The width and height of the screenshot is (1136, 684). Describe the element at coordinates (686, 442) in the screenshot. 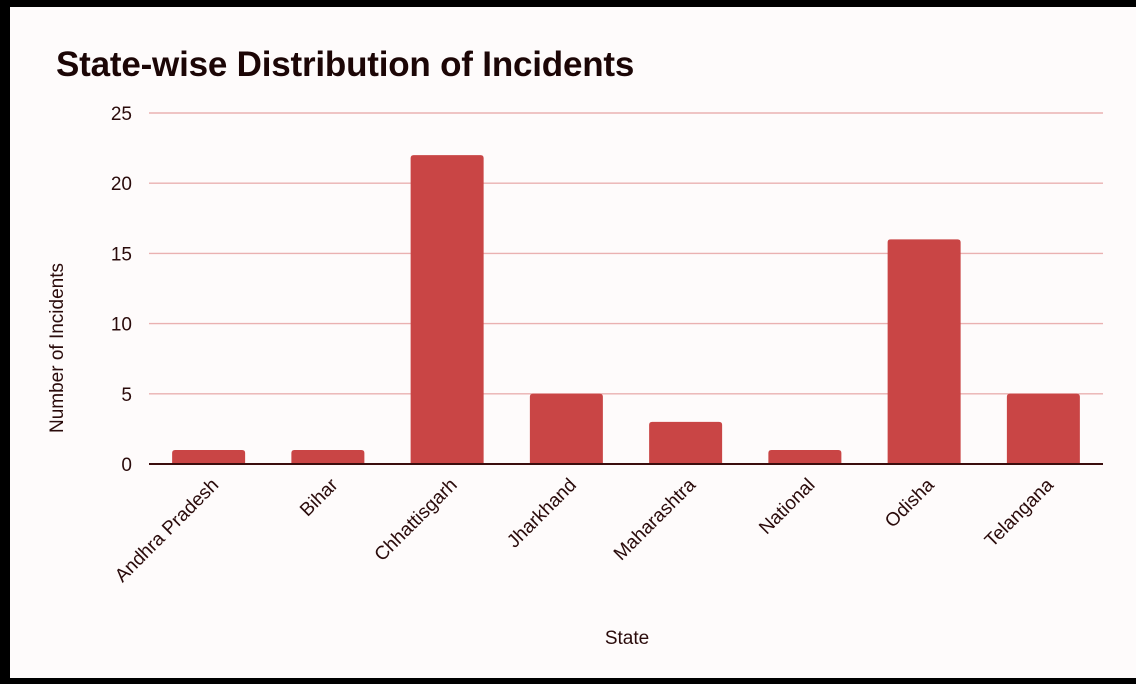

I see `bar-maharashtra` at that location.